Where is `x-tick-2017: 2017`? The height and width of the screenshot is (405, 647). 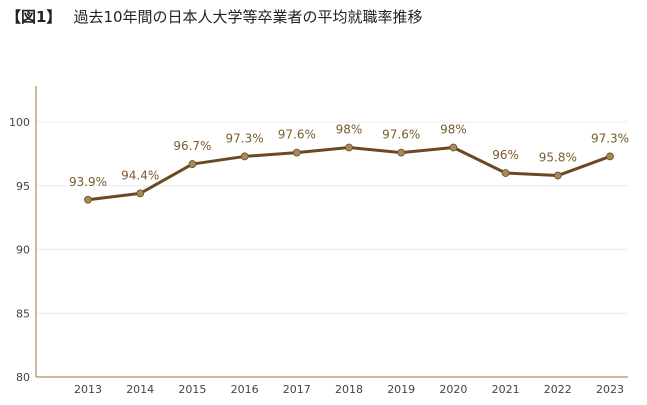 x-tick-2017: 2017 is located at coordinates (297, 389).